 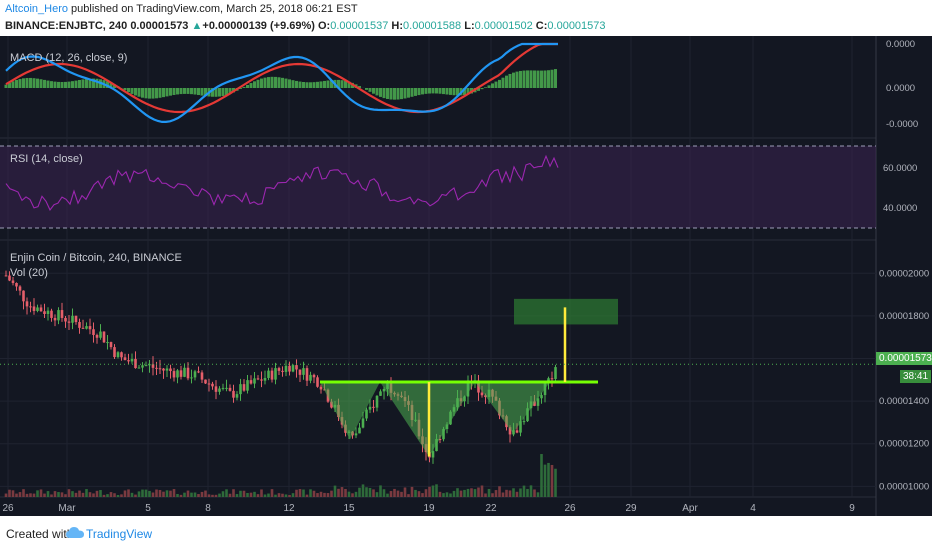 What do you see at coordinates (66, 26) in the screenshot?
I see `symbol-label: BINANCE:ENJBTC, 240` at bounding box center [66, 26].